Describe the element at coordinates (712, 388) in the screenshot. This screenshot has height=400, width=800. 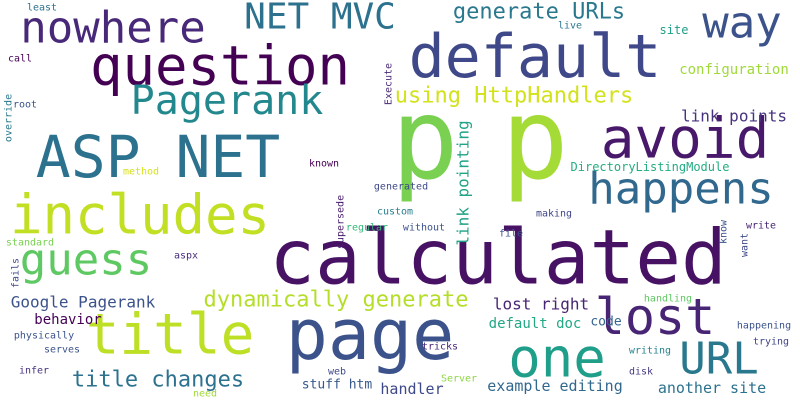
I see `word-another-site: another site` at that location.